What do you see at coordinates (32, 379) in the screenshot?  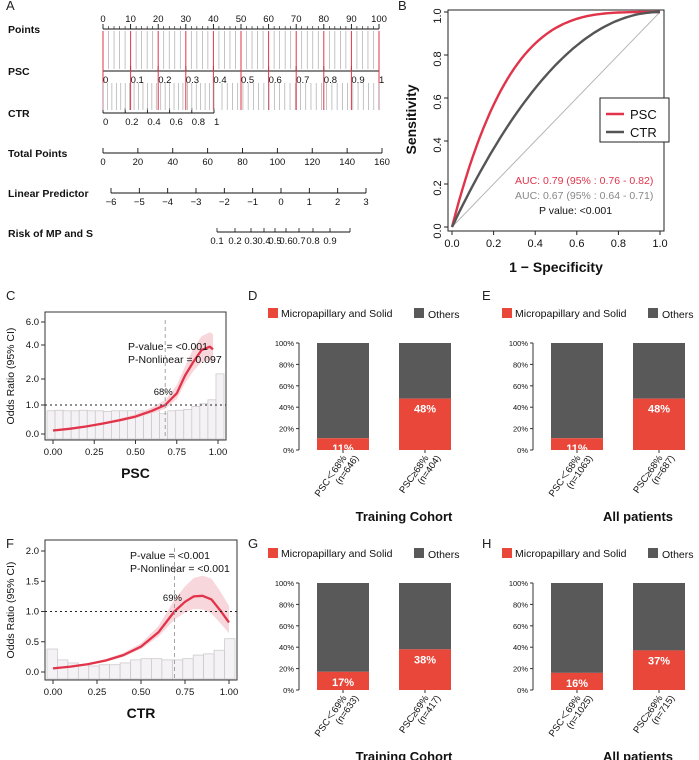 I see `spline-y-tick-label: 2.0` at bounding box center [32, 379].